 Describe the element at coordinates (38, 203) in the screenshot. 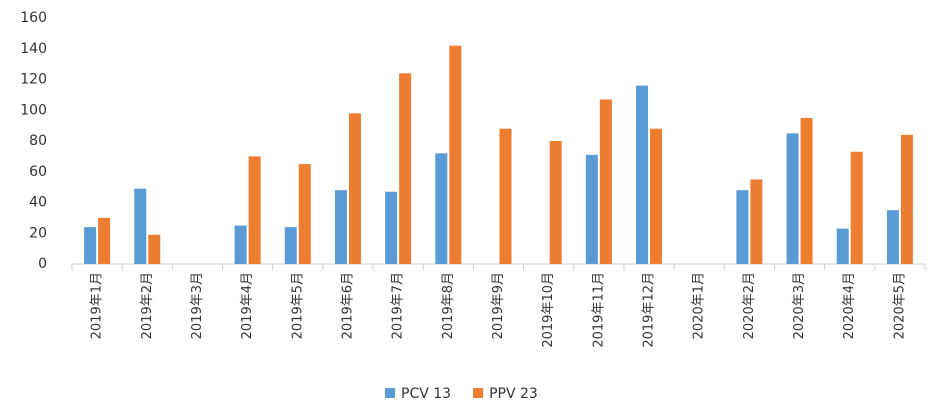

I see `y-tick-label: 40` at that location.